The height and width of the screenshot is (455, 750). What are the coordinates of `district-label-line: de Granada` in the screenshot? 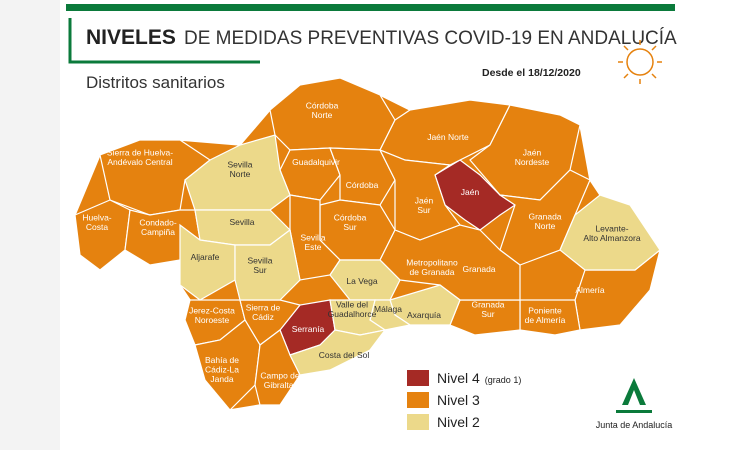 It's located at (432, 272).